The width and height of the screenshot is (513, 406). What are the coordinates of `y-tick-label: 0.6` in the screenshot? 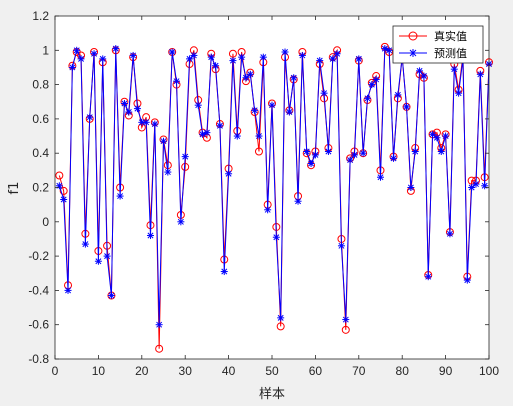 It's located at (40, 119).